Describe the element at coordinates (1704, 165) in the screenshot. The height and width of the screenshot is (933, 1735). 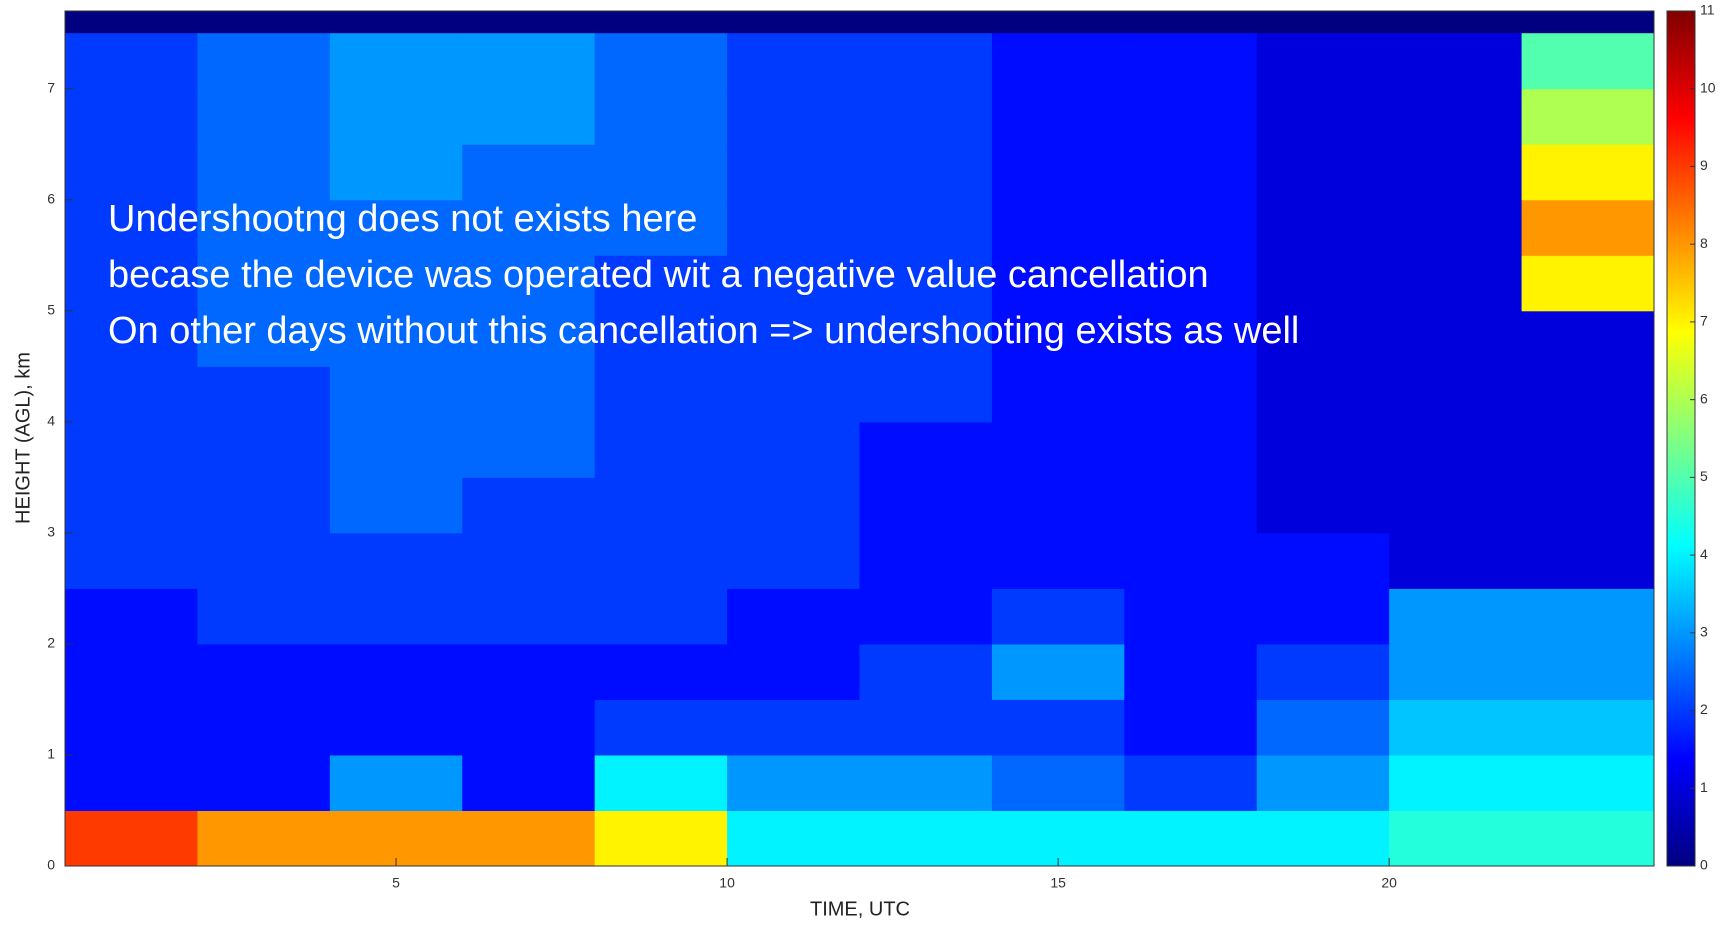
I see `colorbar-tick-label: 9` at that location.